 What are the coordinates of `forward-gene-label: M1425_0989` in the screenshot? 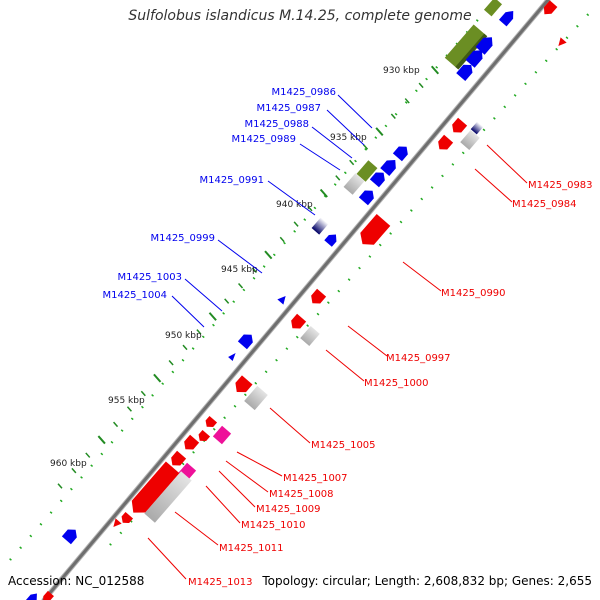 It's located at (263, 139).